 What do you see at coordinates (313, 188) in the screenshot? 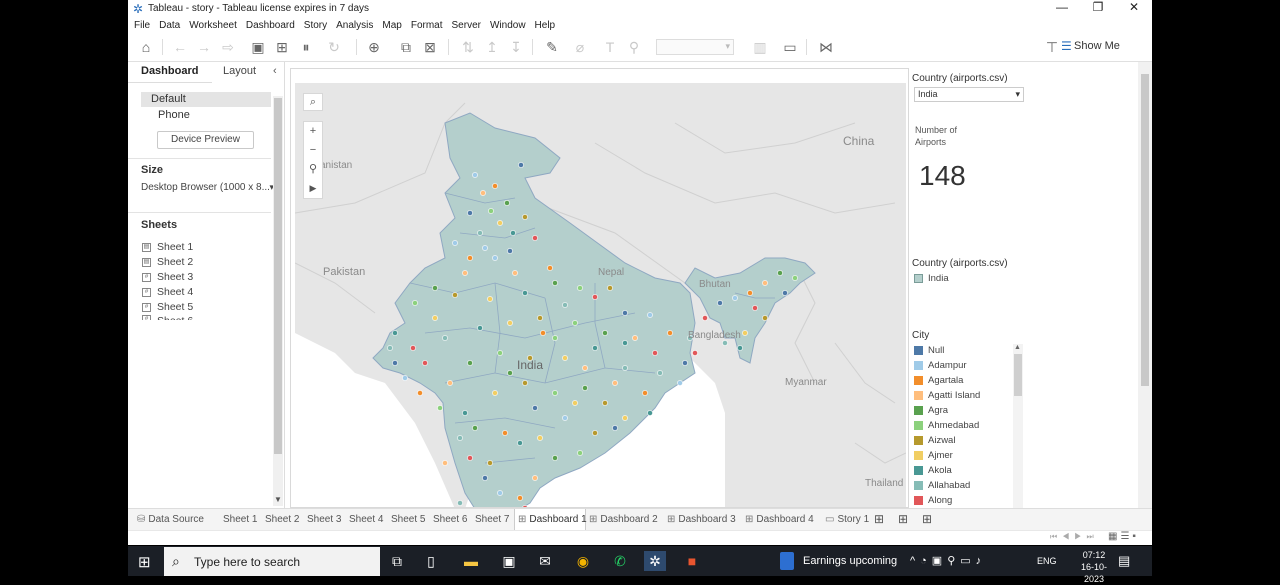
I see `map-tools-icon: ▶` at bounding box center [313, 188].